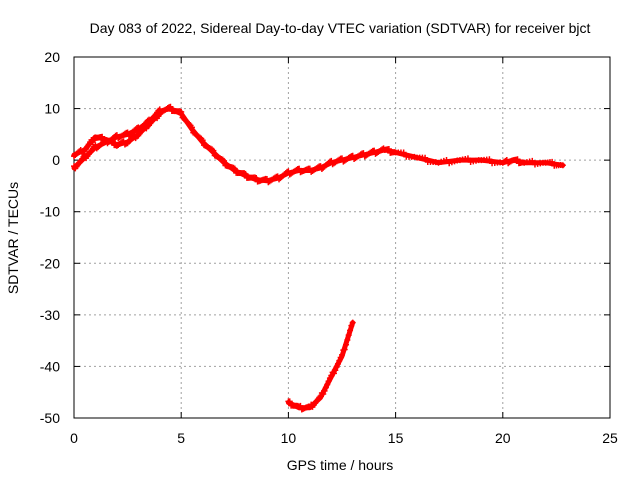 Image resolution: width=640 pixels, height=480 pixels. I want to click on y-axis-label: SDTVAR / TECUs, so click(13, 238).